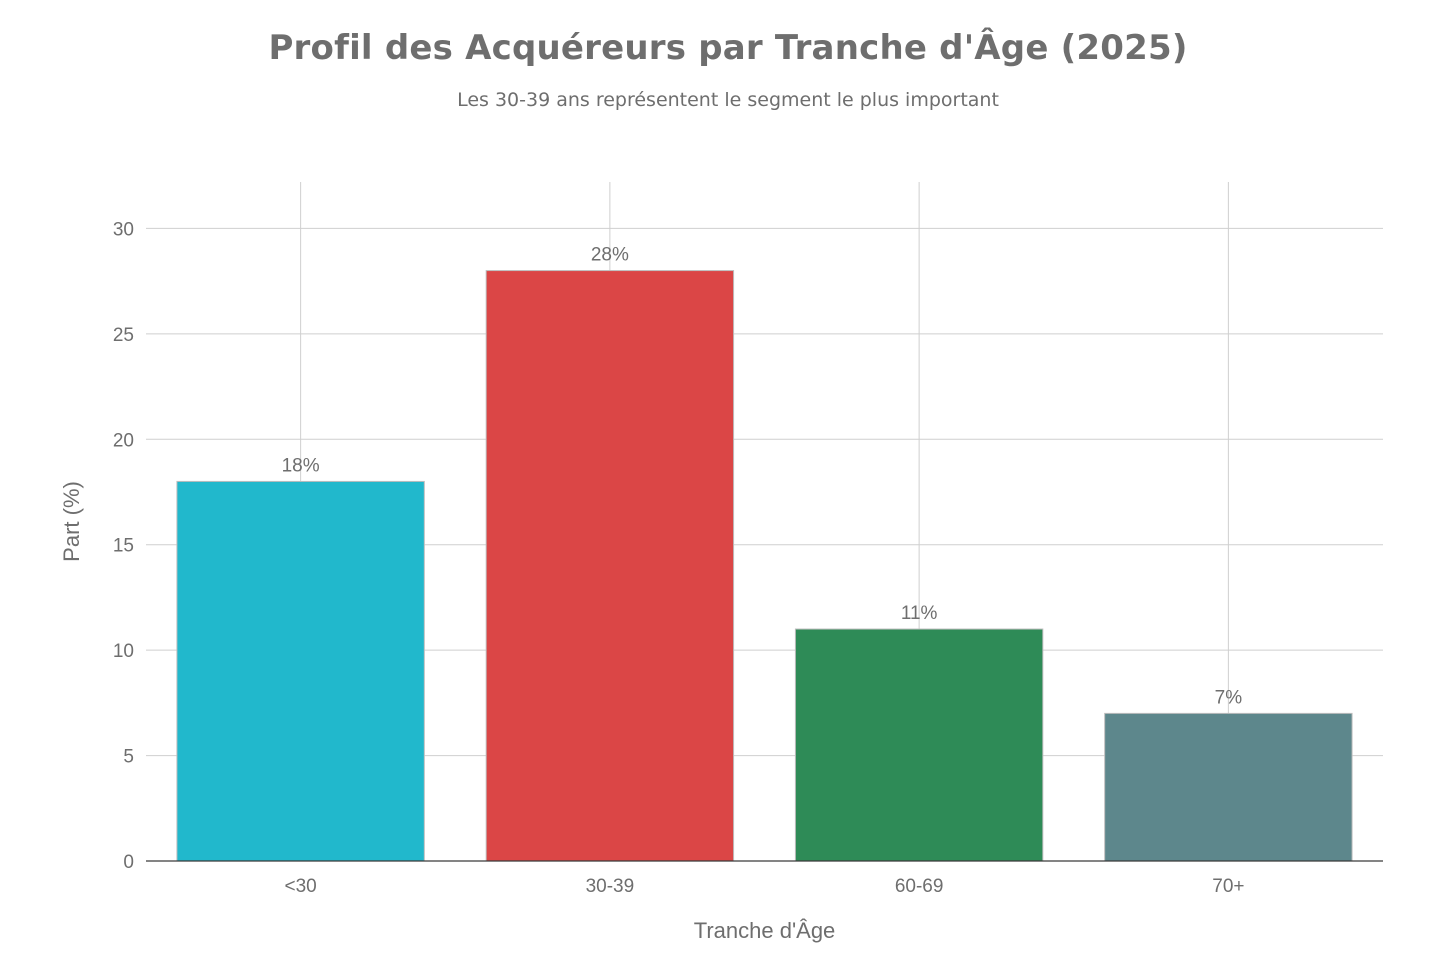 This screenshot has width=1456, height=971. Describe the element at coordinates (128, 757) in the screenshot. I see `y-tick-label: 5` at that location.